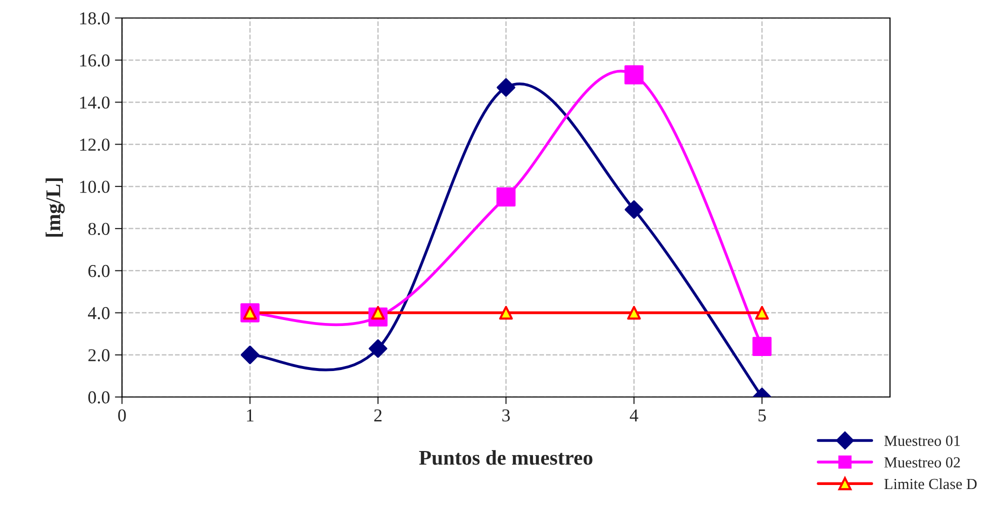  Describe the element at coordinates (762, 416) in the screenshot. I see `x-tick-label: 5` at that location.